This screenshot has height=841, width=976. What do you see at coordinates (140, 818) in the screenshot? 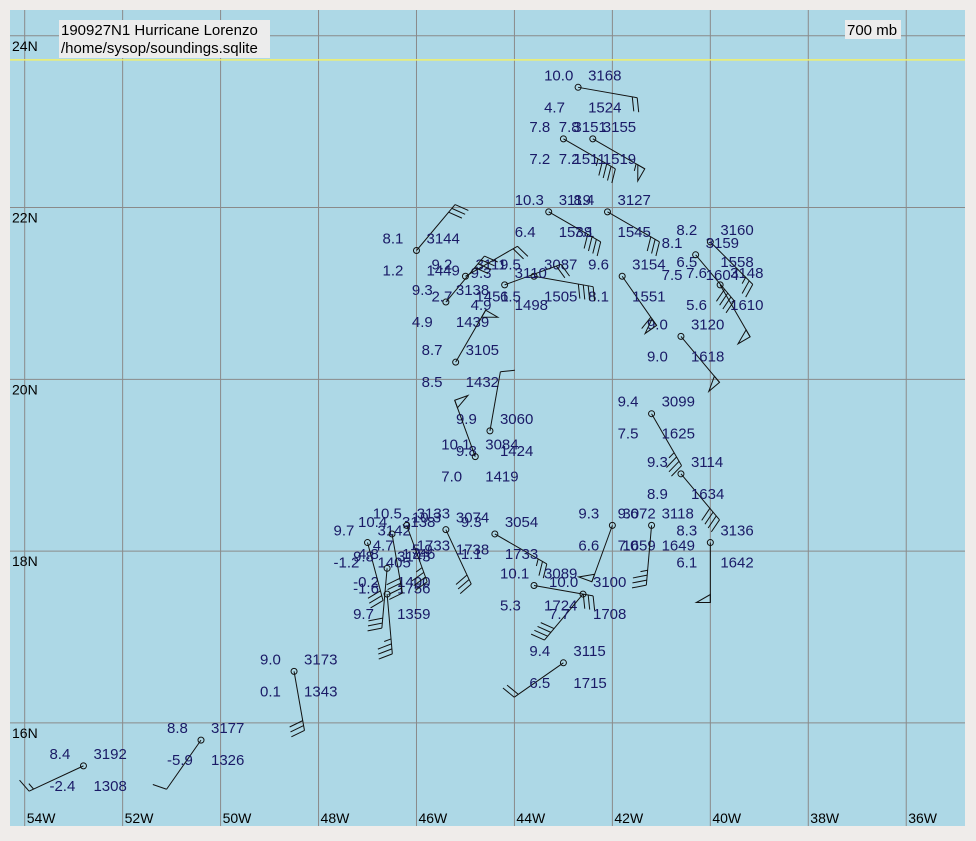
I see `lon-tick-label: 52W` at bounding box center [140, 818].